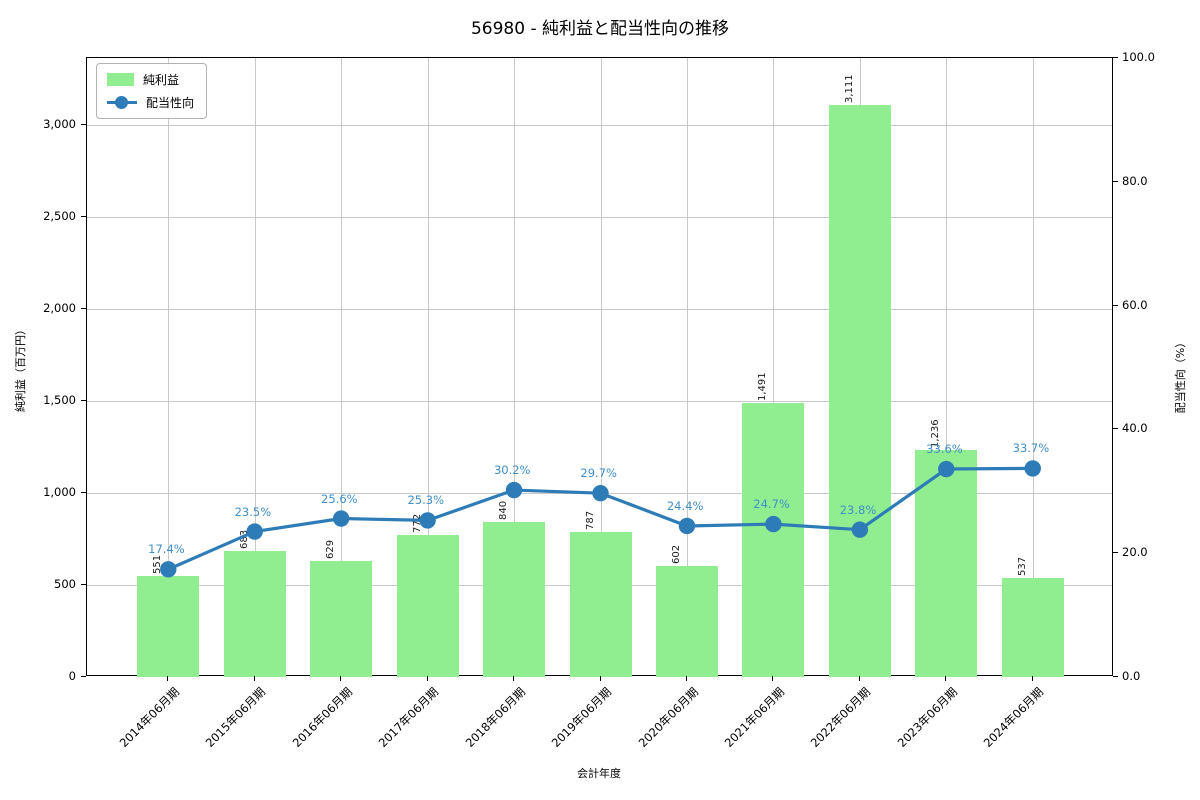  Describe the element at coordinates (1135, 180) in the screenshot. I see `y-right-tick-label: 80.0` at that location.